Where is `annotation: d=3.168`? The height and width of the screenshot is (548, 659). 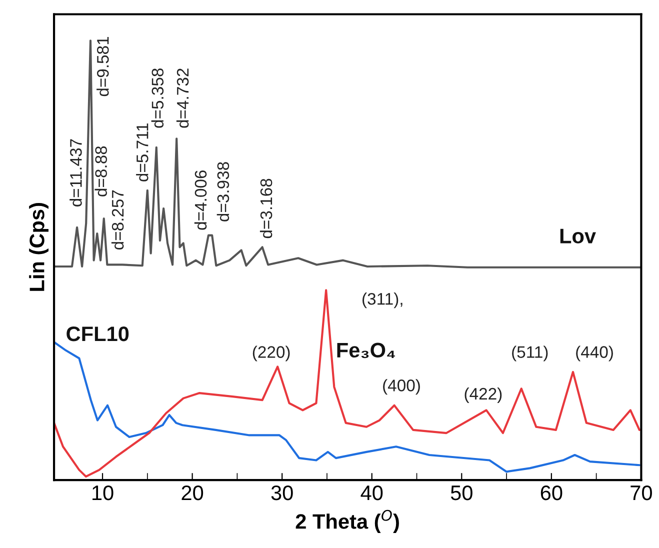
annotation: d=3.168 is located at coordinates (266, 208).